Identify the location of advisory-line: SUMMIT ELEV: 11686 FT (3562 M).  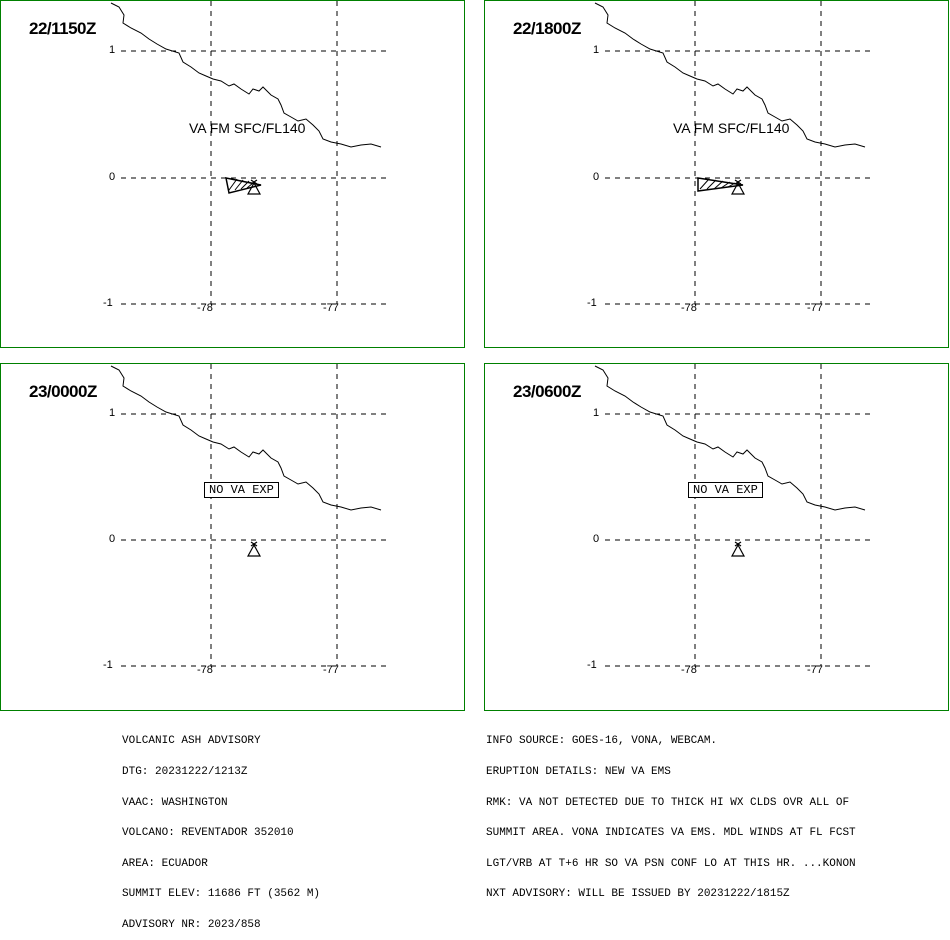
(221, 894).